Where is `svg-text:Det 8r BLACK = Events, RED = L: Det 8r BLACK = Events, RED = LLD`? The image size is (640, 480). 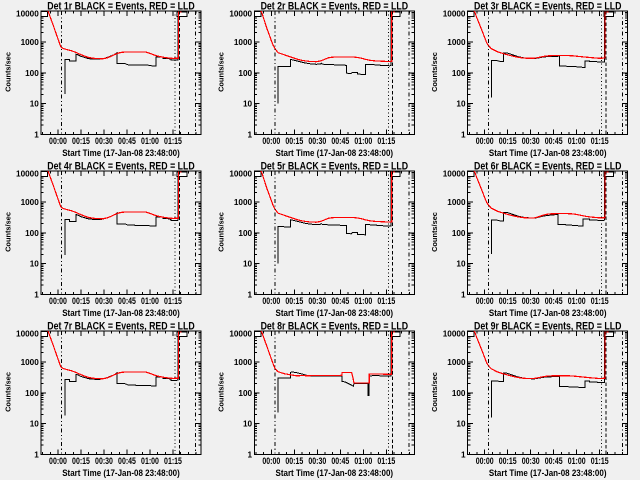 svg-text:Det 8r BLACK = Events, RED = L: Det 8r BLACK = Events, RED = LLD is located at coordinates (334, 326).